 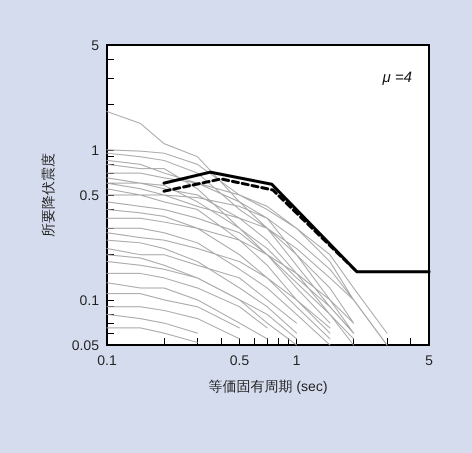 I want to click on x-tick-label: 1, so click(x=296, y=360).